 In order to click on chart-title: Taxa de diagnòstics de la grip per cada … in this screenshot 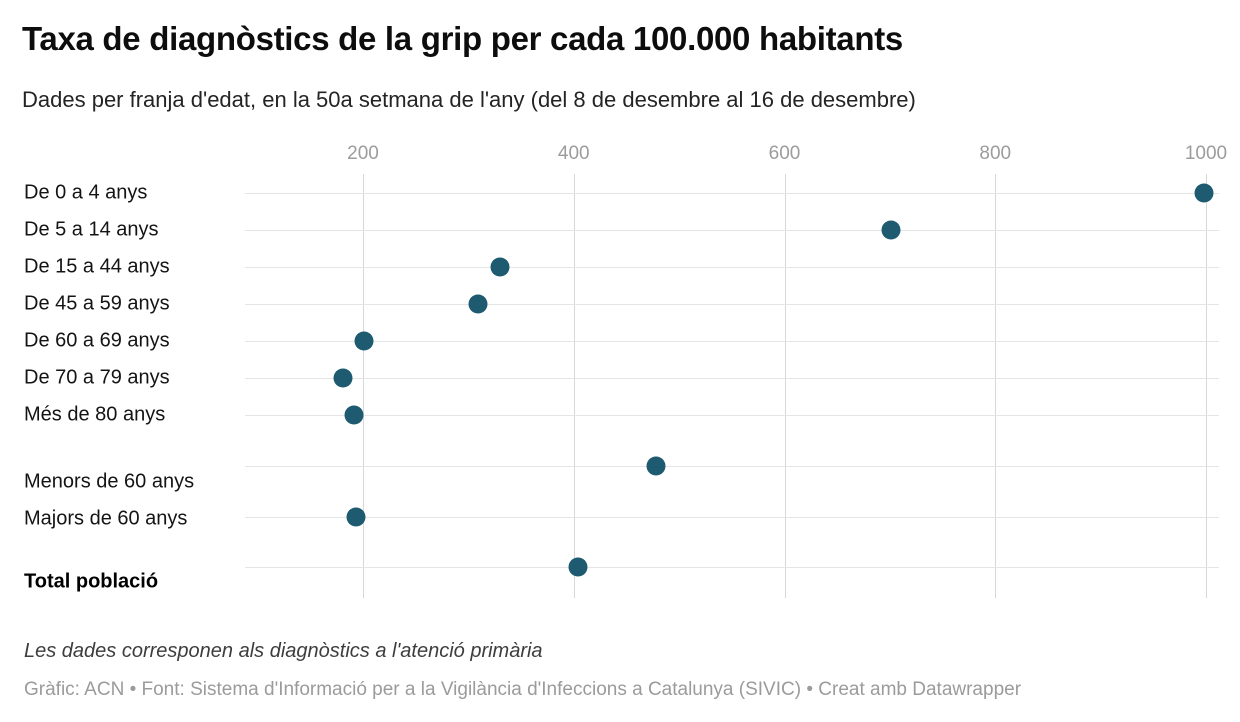, I will do `click(462, 38)`.